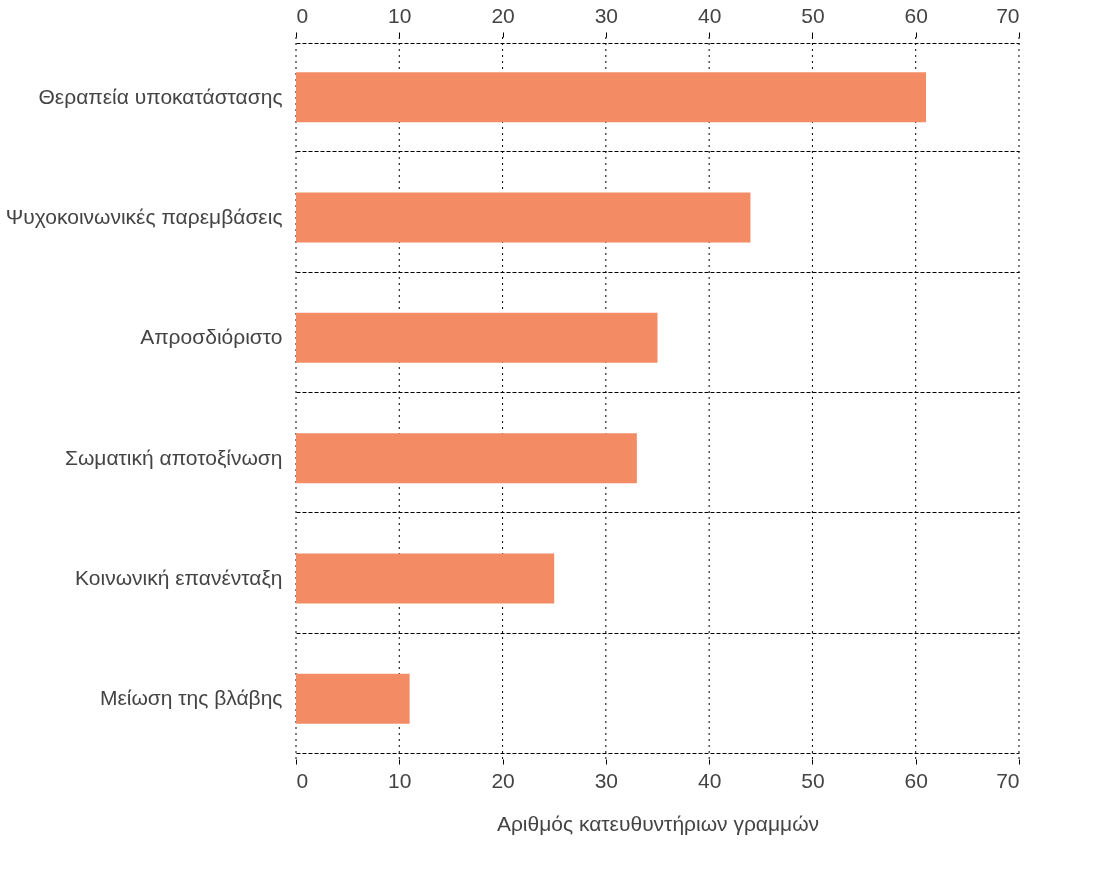 The image size is (1102, 890). Describe the element at coordinates (709, 780) in the screenshot. I see `x2-tick-label: 40` at that location.